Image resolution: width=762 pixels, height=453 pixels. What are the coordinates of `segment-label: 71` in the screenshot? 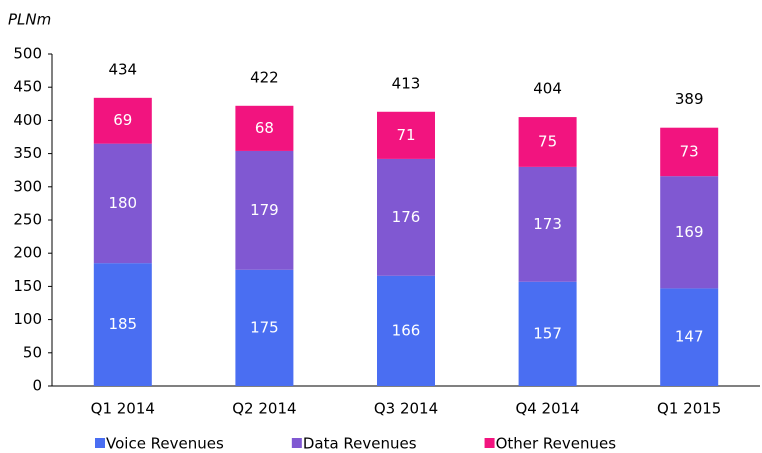 It's located at (405, 135).